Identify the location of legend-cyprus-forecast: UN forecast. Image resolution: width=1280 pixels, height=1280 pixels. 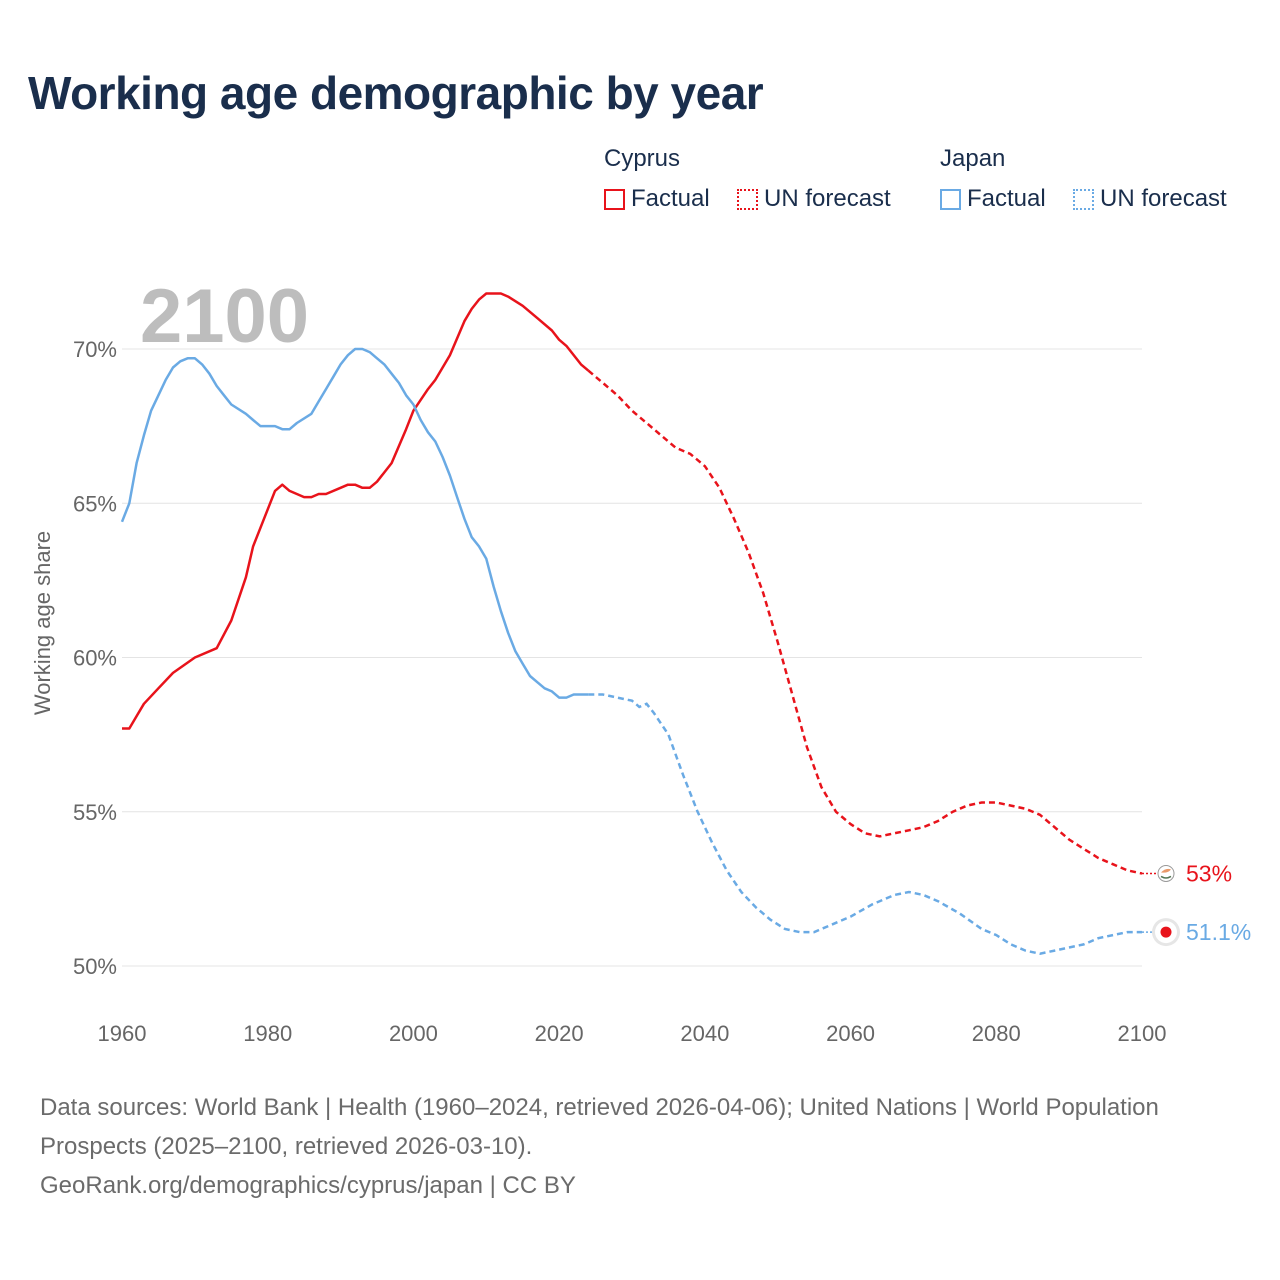
(814, 199).